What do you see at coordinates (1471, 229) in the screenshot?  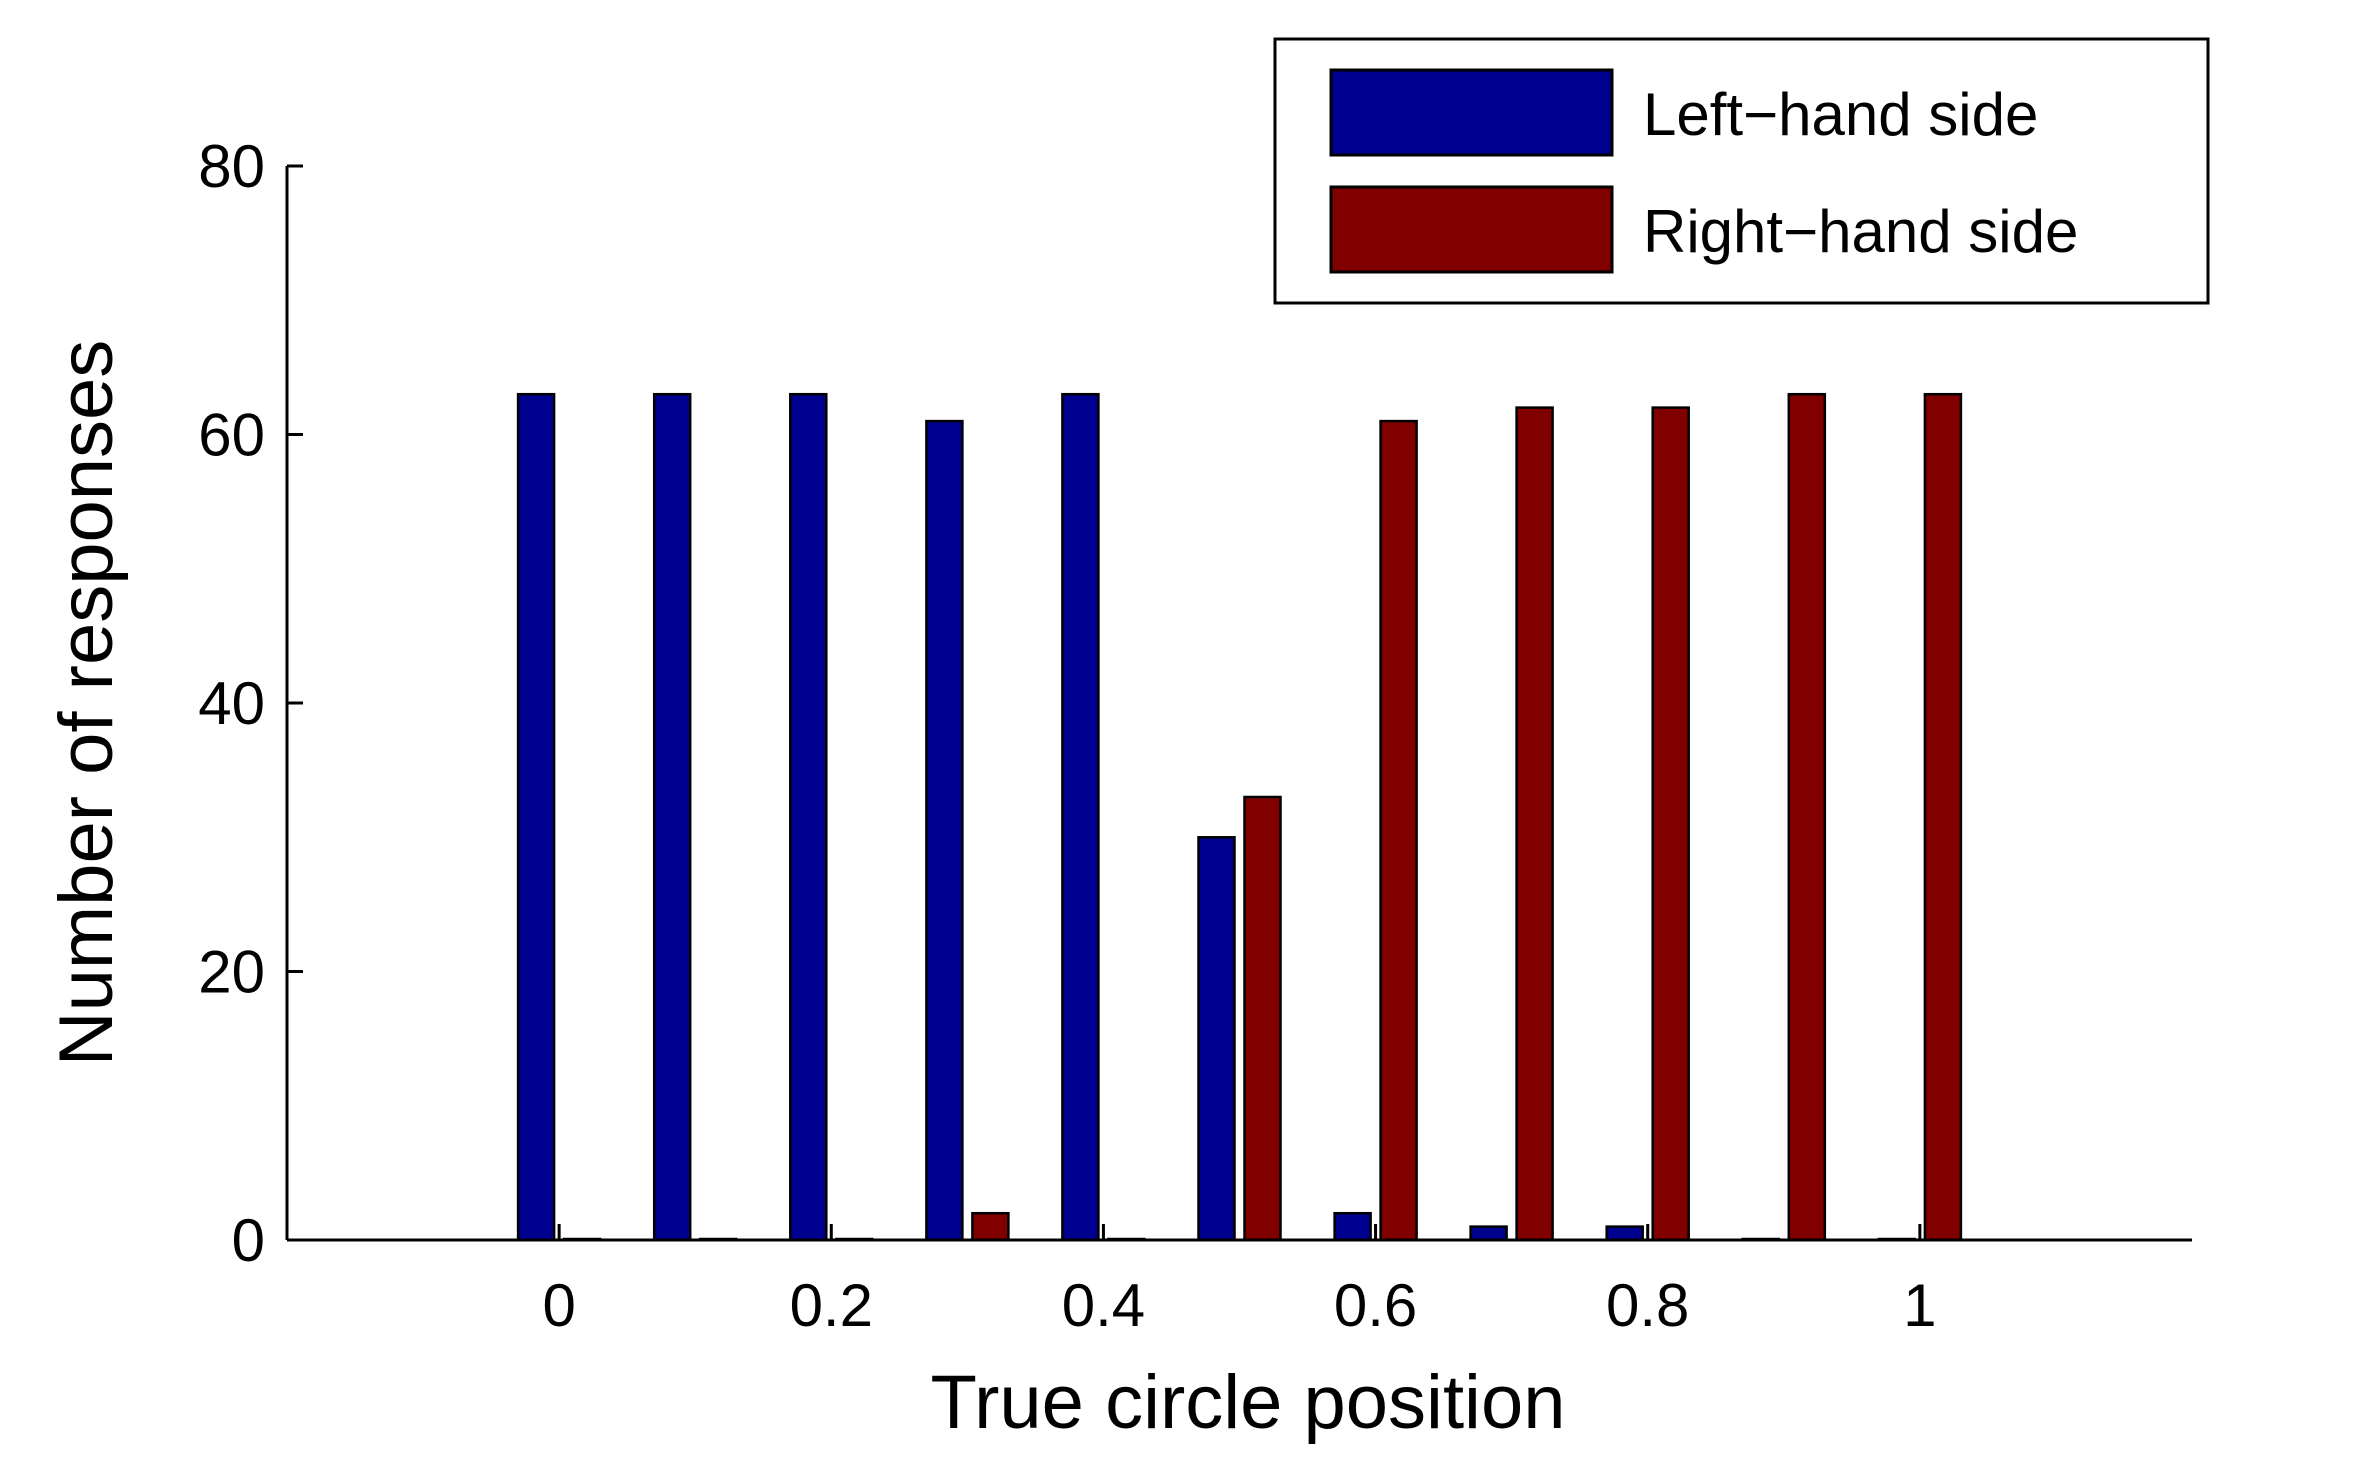 I see `legend-swatch-right-hand-side` at bounding box center [1471, 229].